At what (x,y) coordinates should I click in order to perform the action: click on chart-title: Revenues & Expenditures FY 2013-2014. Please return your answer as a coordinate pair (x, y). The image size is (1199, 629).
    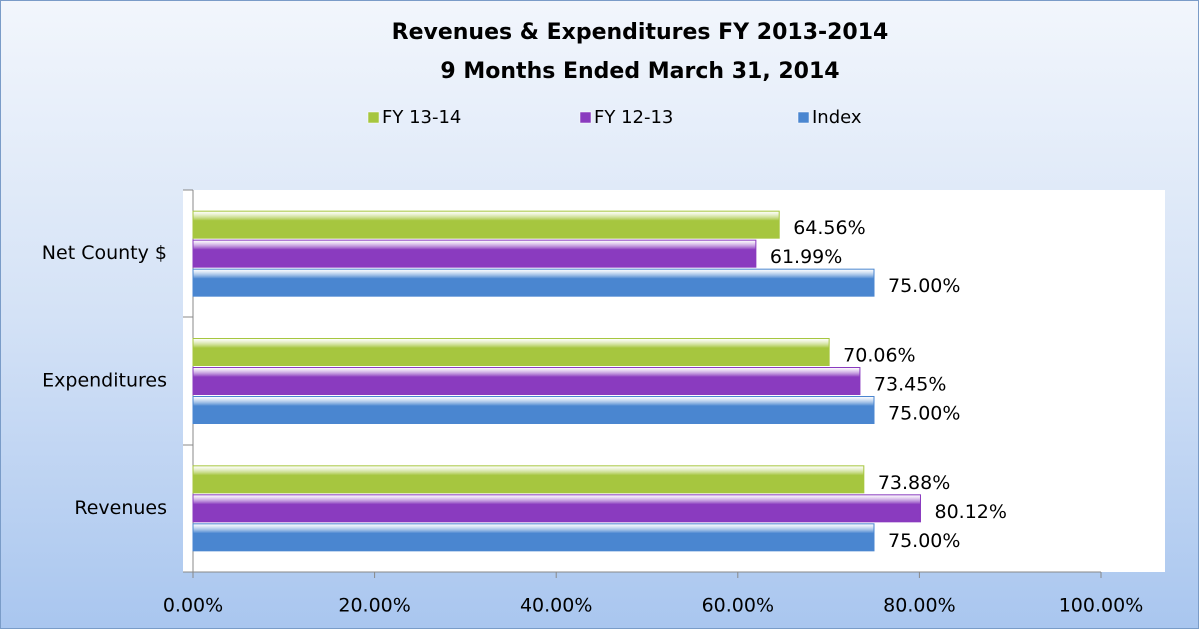
    Looking at the image, I should click on (640, 32).